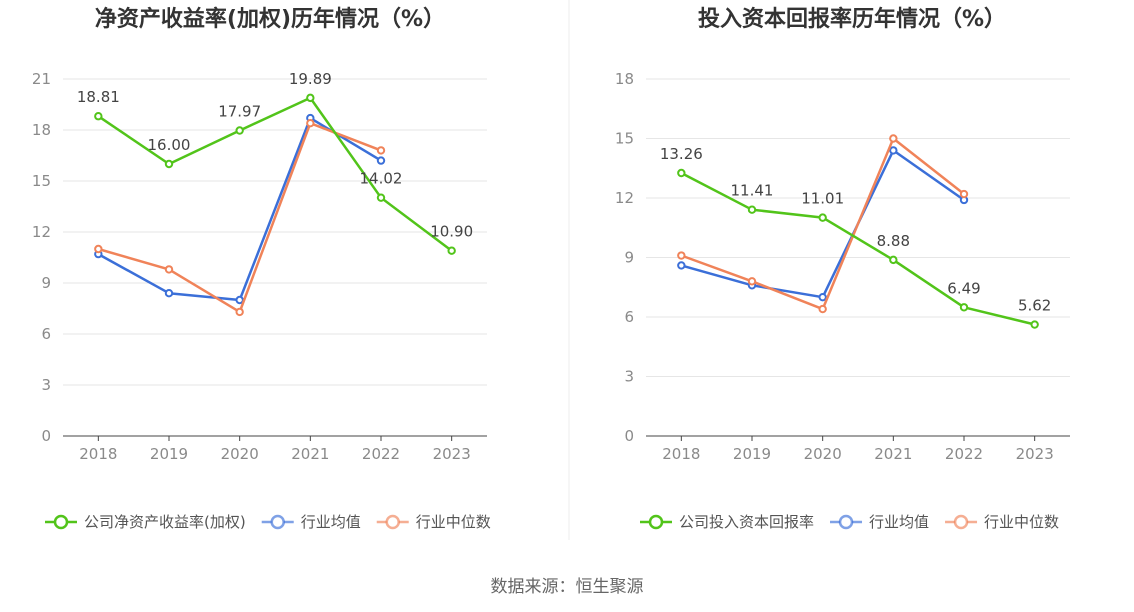 Image resolution: width=1134 pixels, height=612 pixels. I want to click on data-label: 8.88, so click(893, 241).